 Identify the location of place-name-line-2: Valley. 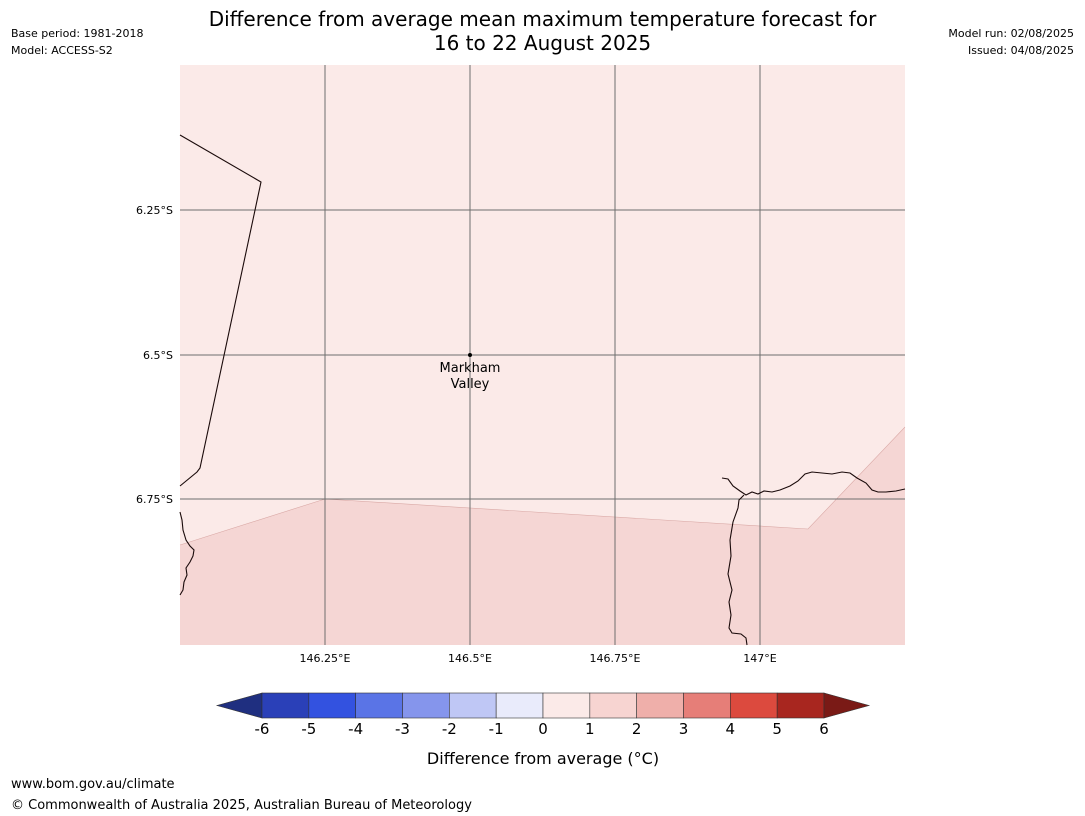
(470, 384).